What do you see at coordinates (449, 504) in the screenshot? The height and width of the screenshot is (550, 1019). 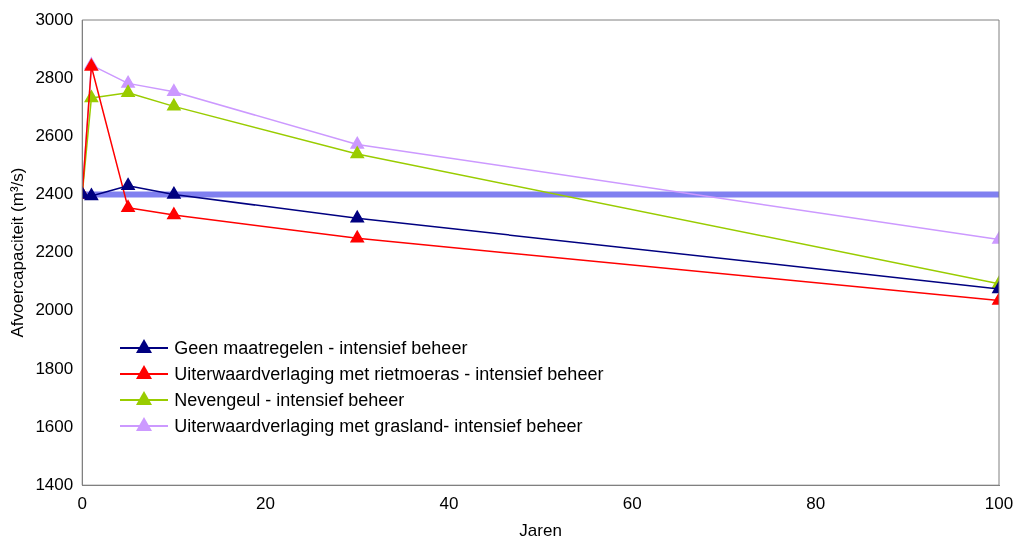 I see `x-tick-label: 40` at bounding box center [449, 504].